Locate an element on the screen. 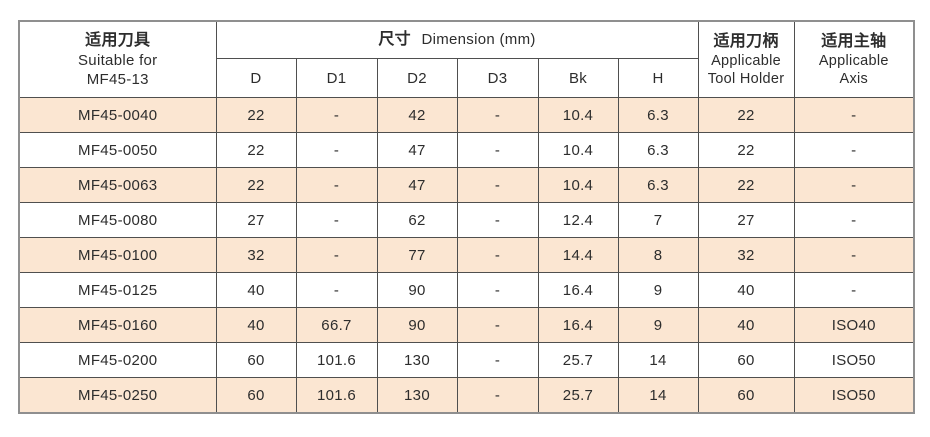 This screenshot has height=437, width=930. cell-value: 77 is located at coordinates (417, 255).